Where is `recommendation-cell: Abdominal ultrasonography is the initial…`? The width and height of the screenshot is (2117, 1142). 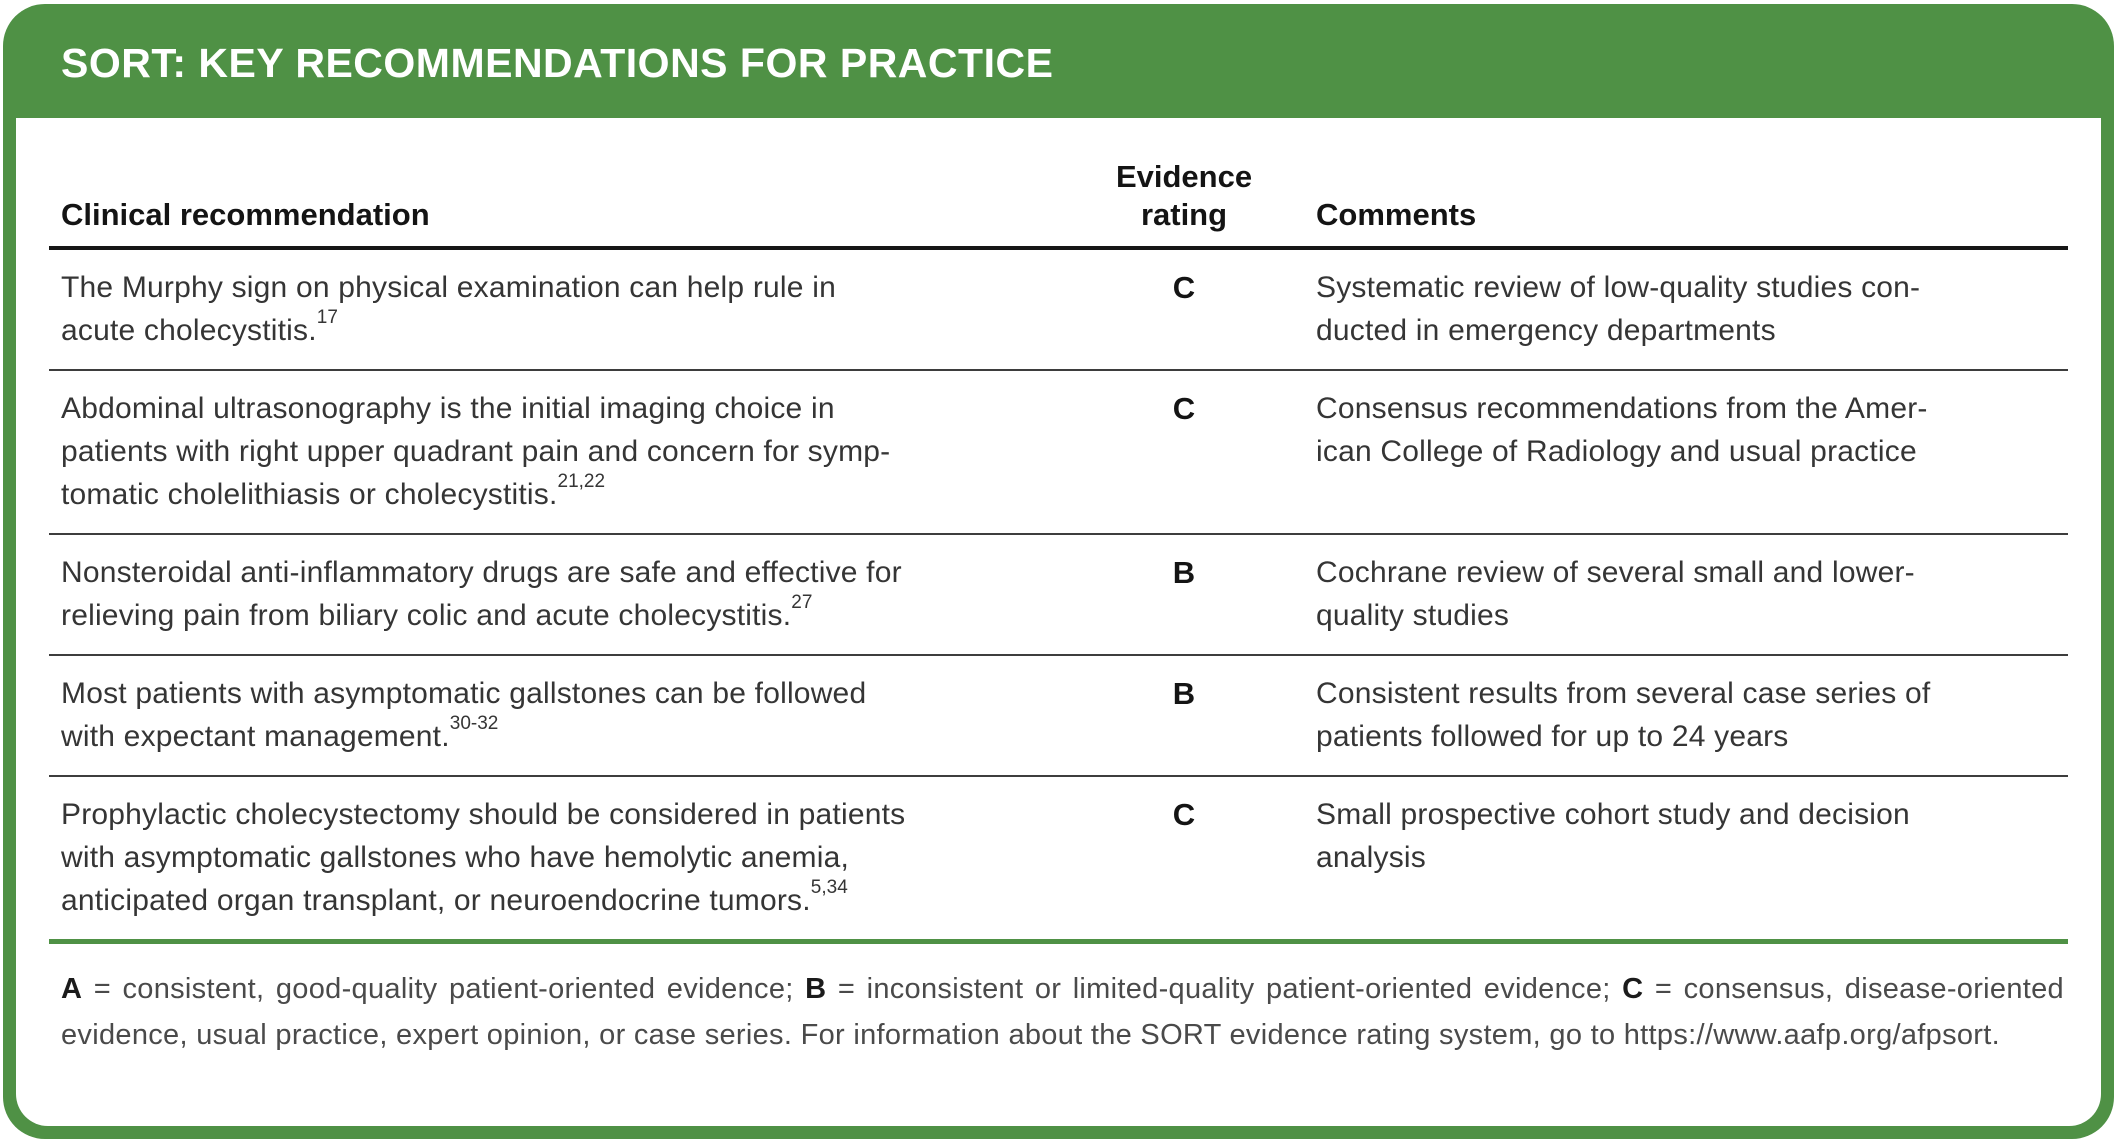 recommendation-cell: Abdominal ultrasonography is the initial… is located at coordinates (571, 451).